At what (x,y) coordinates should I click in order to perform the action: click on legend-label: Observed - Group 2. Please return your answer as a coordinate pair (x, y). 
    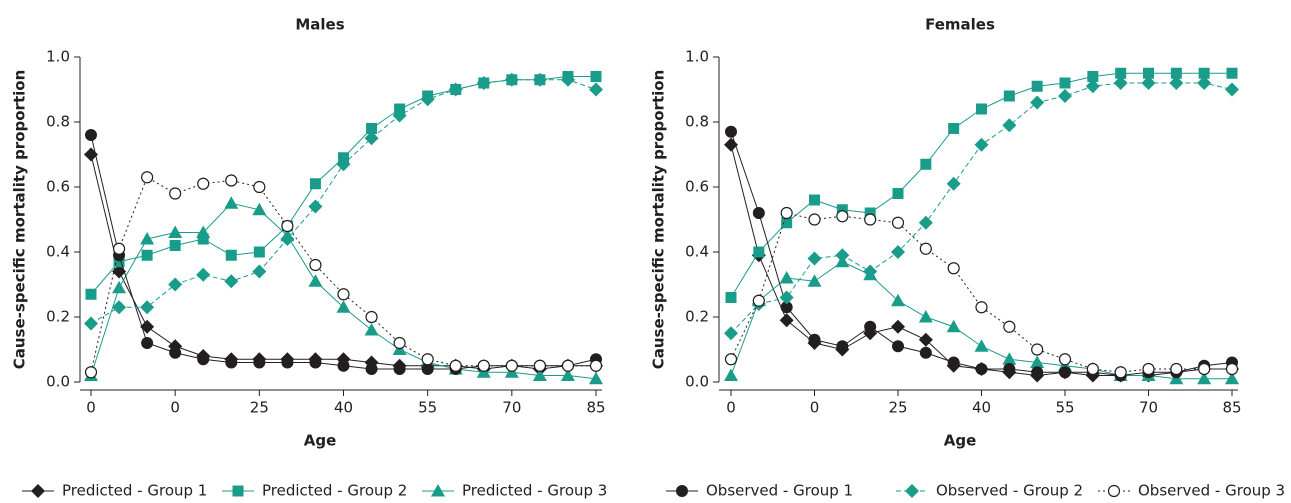
    Looking at the image, I should click on (1009, 491).